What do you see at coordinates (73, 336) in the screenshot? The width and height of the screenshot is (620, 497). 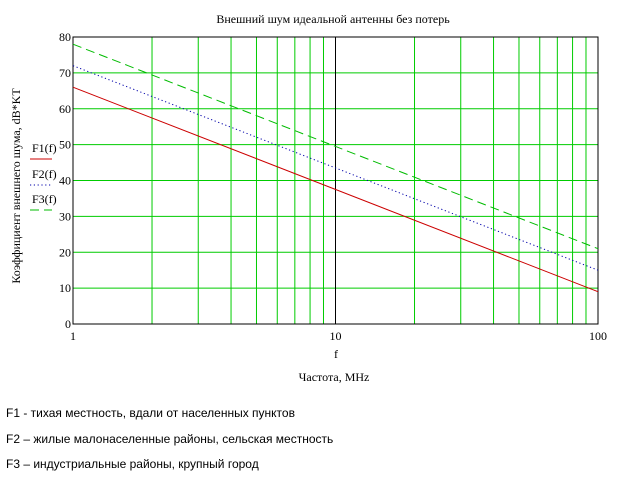 I see `x-tick-label: 1` at bounding box center [73, 336].